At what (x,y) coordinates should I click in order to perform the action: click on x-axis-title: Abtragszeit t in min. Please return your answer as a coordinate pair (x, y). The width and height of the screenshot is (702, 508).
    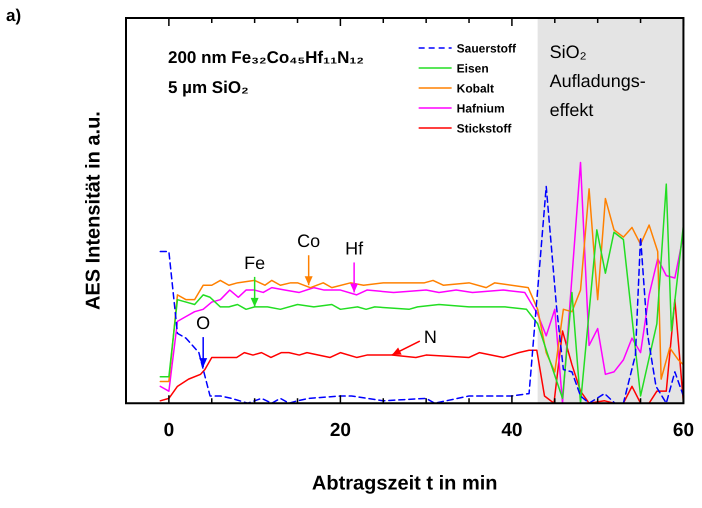
    Looking at the image, I should click on (405, 483).